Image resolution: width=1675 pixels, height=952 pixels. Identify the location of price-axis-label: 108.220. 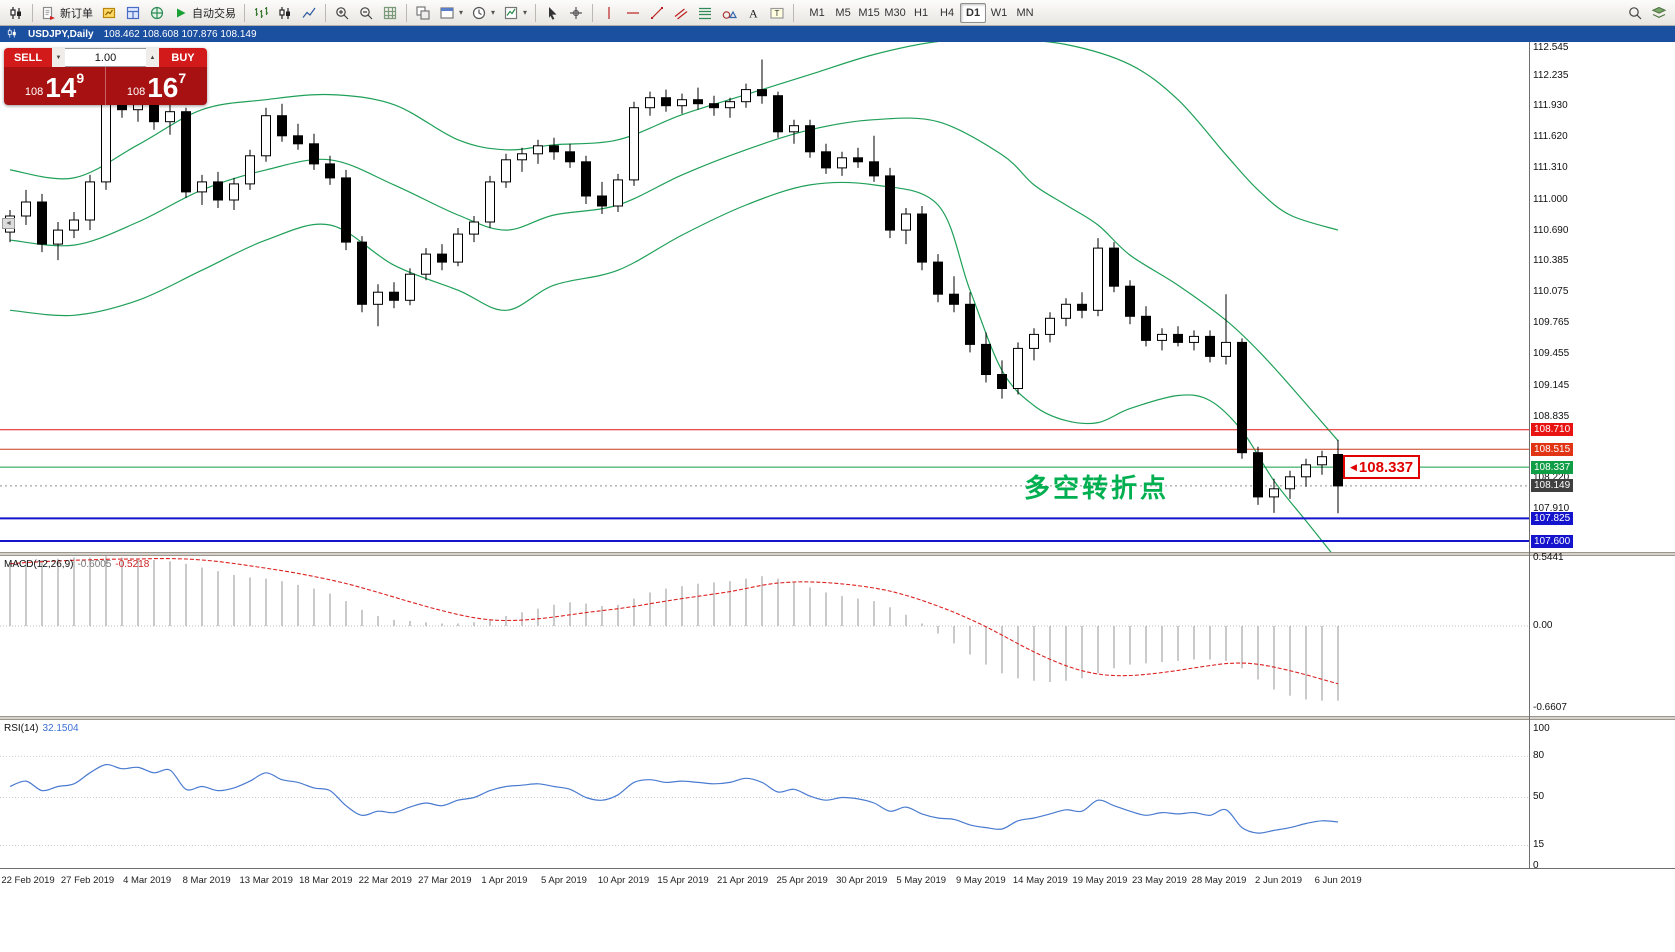
(1551, 478).